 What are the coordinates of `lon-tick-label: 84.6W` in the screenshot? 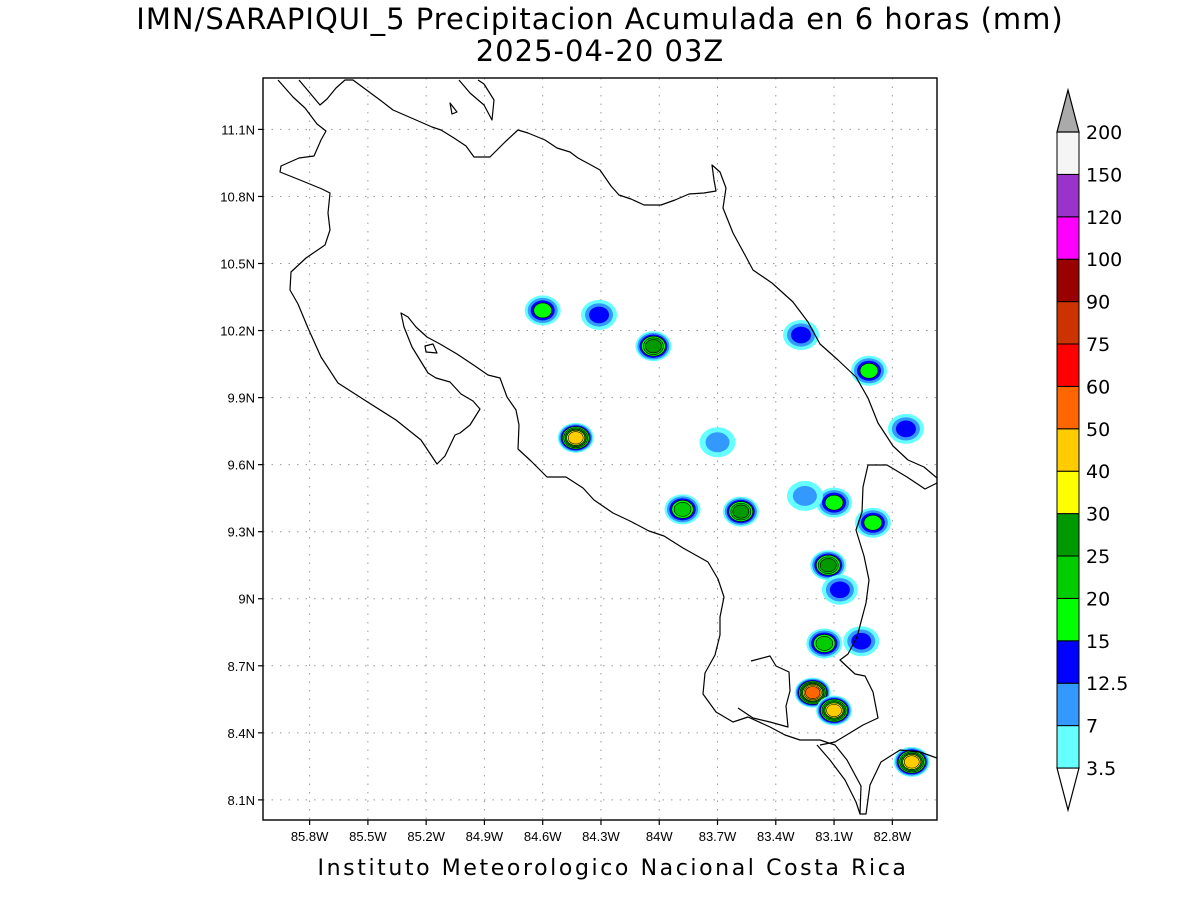 It's located at (543, 836).